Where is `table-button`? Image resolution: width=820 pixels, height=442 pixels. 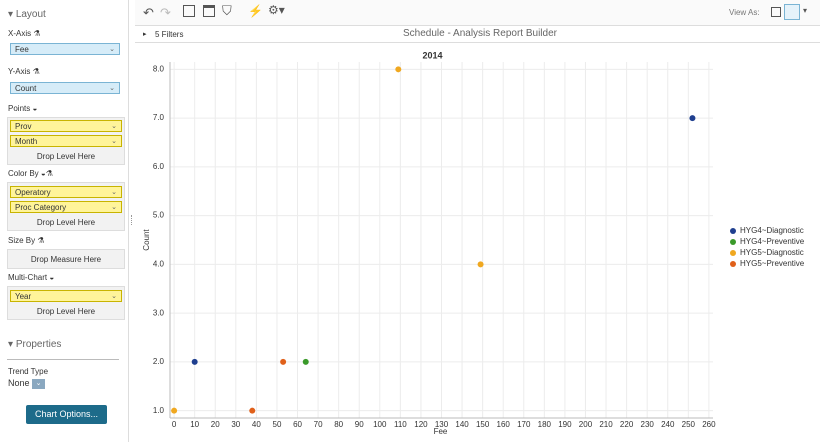
table-button is located at coordinates (209, 11).